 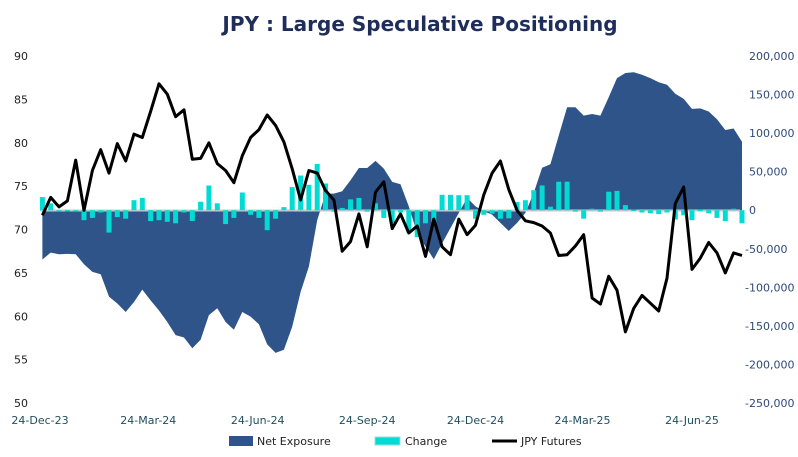 I want to click on left-tick-label: 55, so click(x=21, y=360).